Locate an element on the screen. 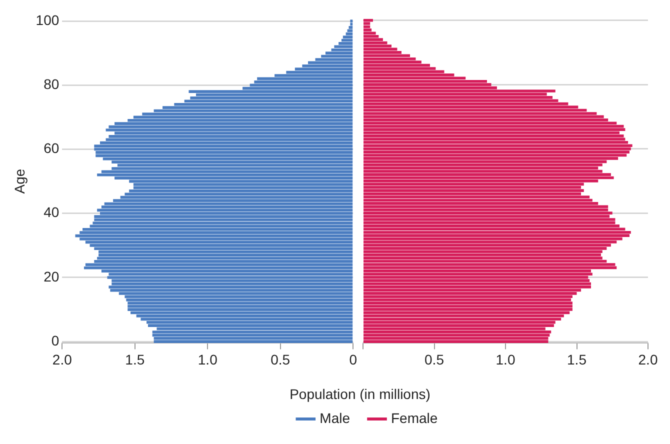 The image size is (670, 444). y-tick-label: 80 is located at coordinates (52, 84).